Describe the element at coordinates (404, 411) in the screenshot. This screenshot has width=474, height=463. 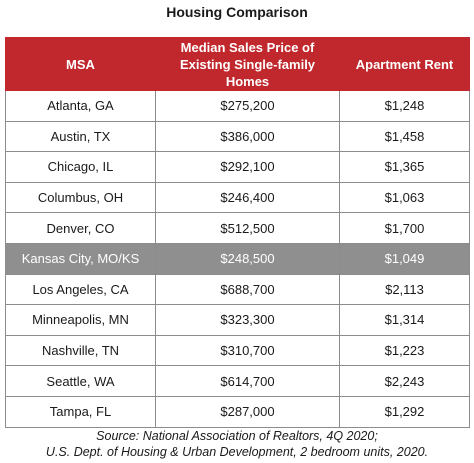
I see `cell-rent: $1,292` at that location.